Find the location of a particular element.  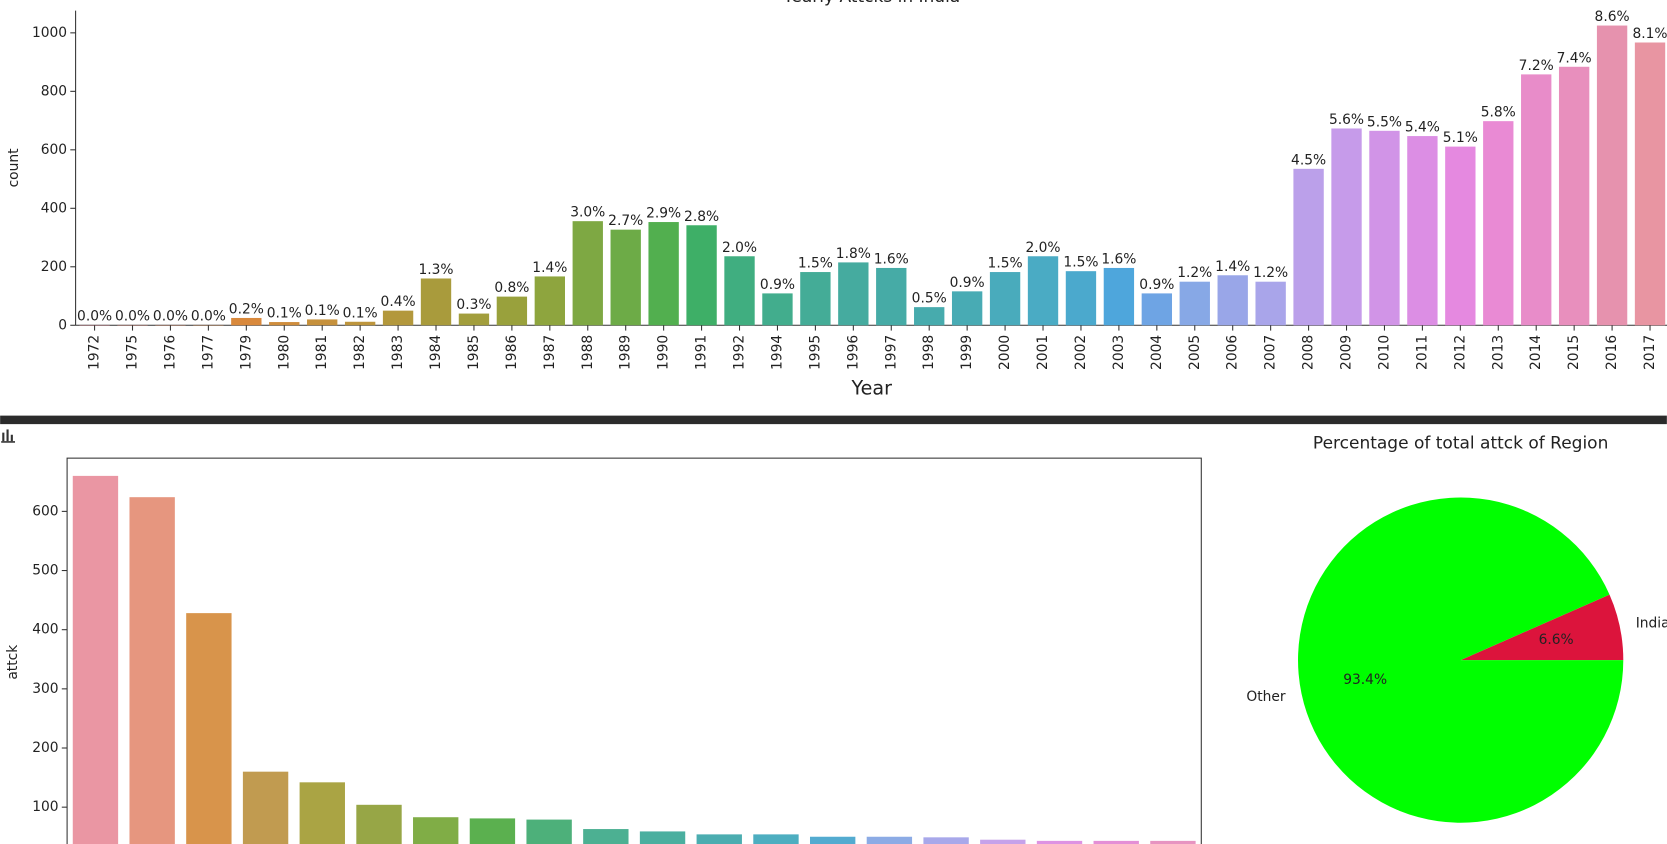

x-tick-label: 2000 is located at coordinates (1005, 352).